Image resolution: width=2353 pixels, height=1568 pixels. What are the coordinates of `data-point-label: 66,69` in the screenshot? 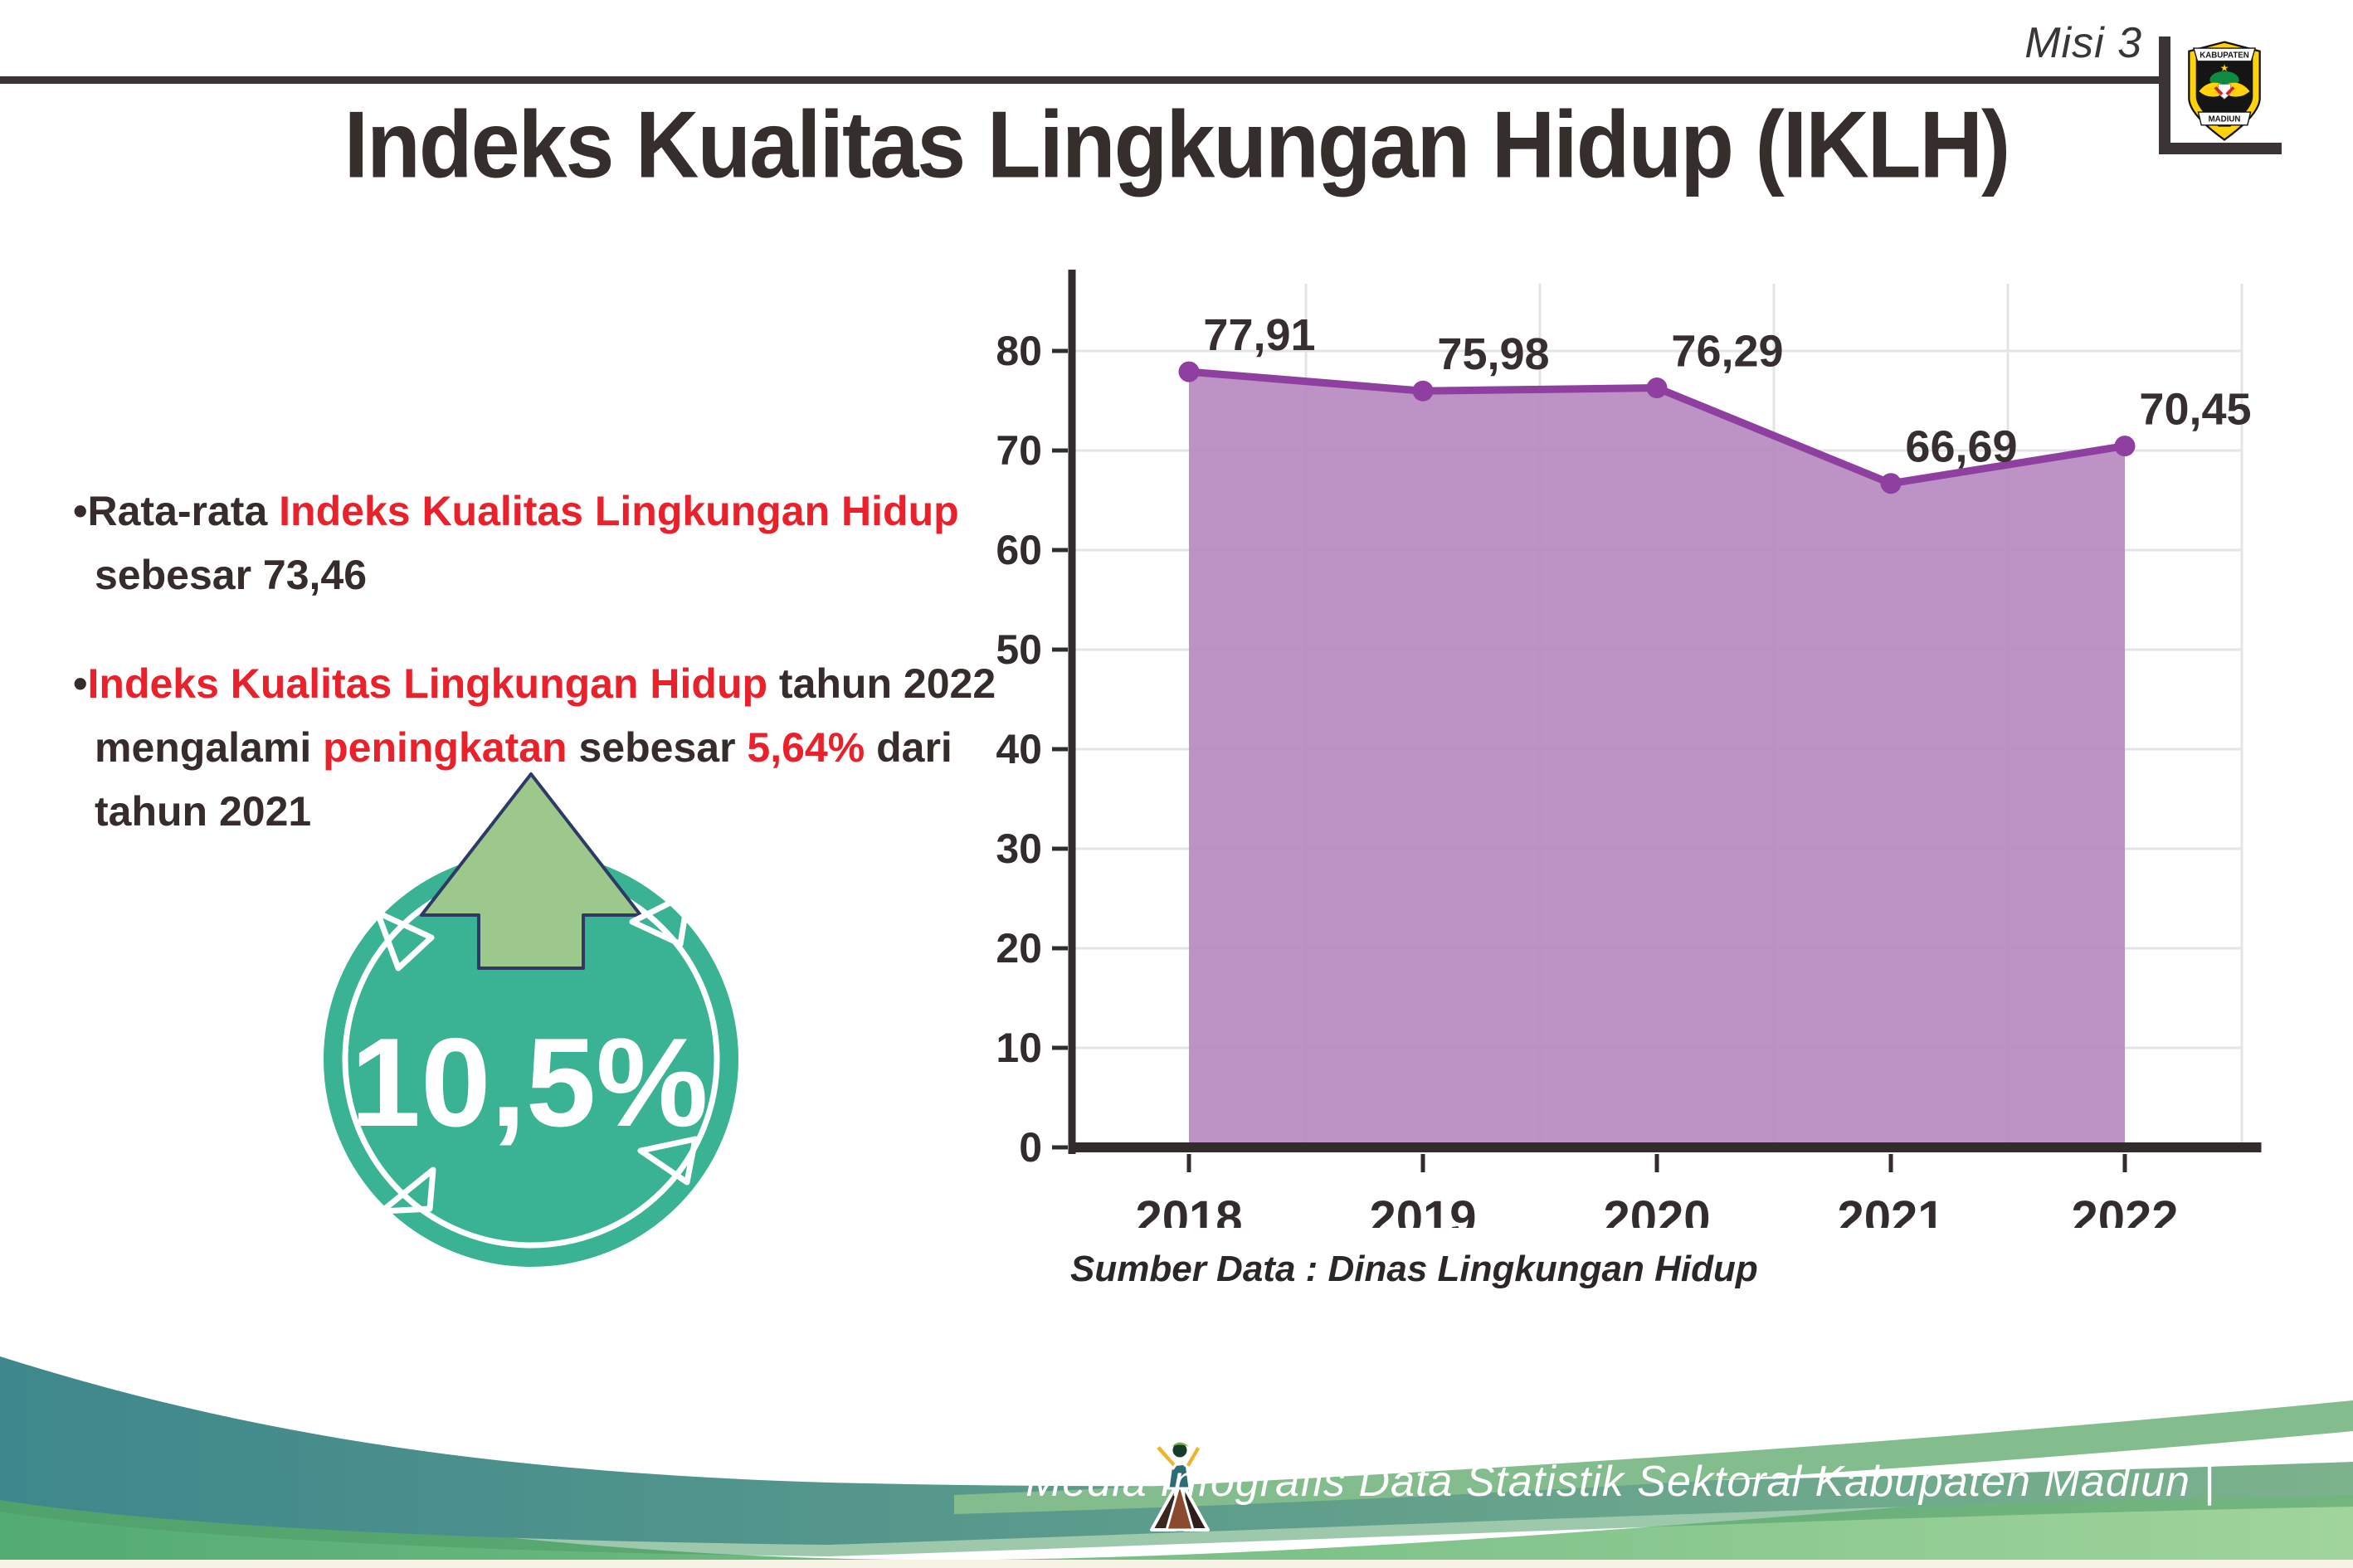 It's located at (1961, 447).